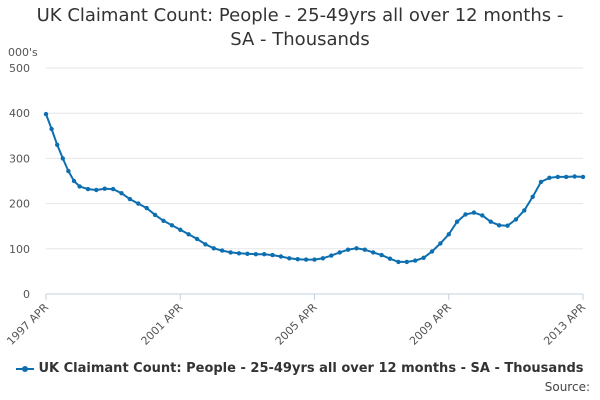 The width and height of the screenshot is (600, 400). What do you see at coordinates (296, 324) in the screenshot?
I see `x-tick-label: 2005 APR` at bounding box center [296, 324].